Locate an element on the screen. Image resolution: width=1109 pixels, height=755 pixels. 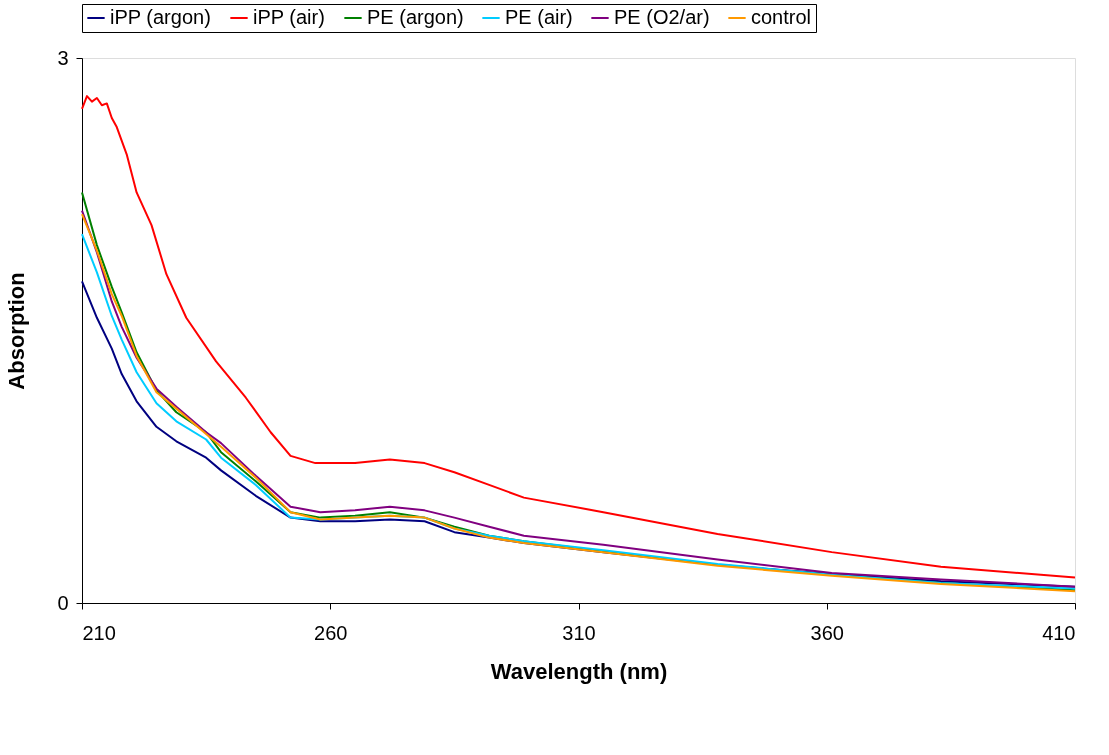
y-tick-label: 0 is located at coordinates (63, 602).